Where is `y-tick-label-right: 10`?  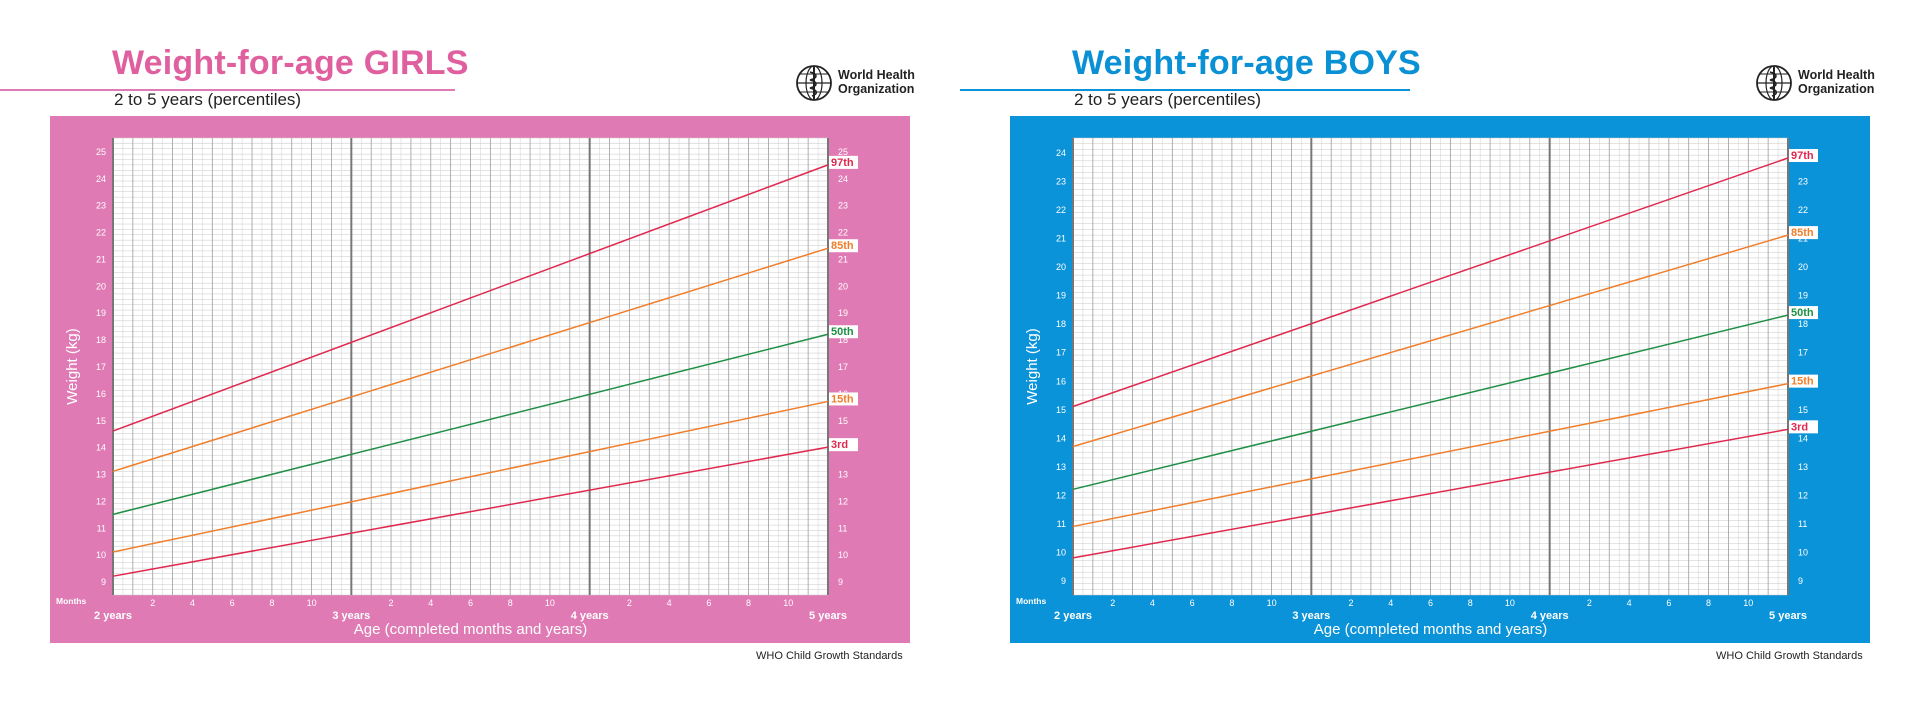 y-tick-label-right: 10 is located at coordinates (1803, 553).